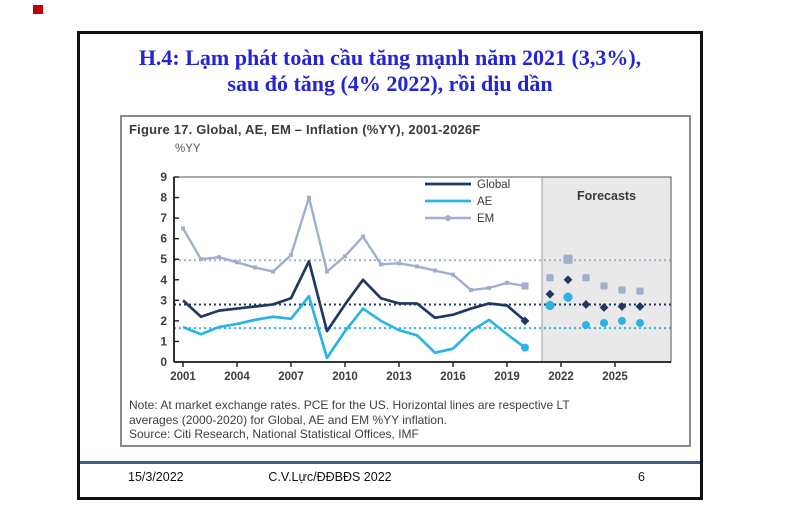 The width and height of the screenshot is (800, 531). I want to click on forecast-marker-global-2022, so click(568, 280).